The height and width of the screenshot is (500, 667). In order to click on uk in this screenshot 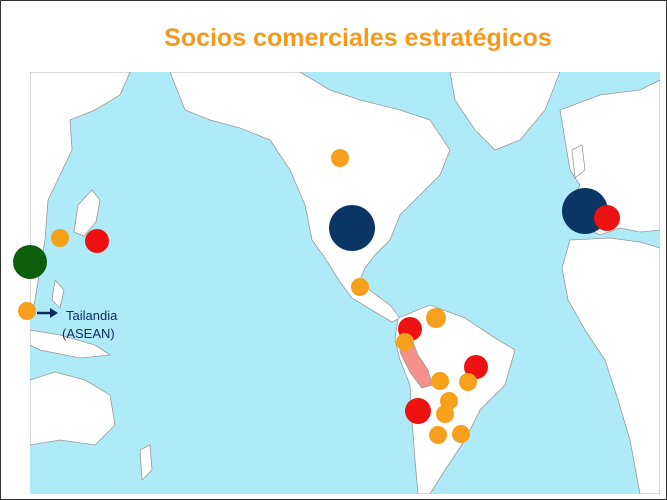, I will do `click(578, 161)`.